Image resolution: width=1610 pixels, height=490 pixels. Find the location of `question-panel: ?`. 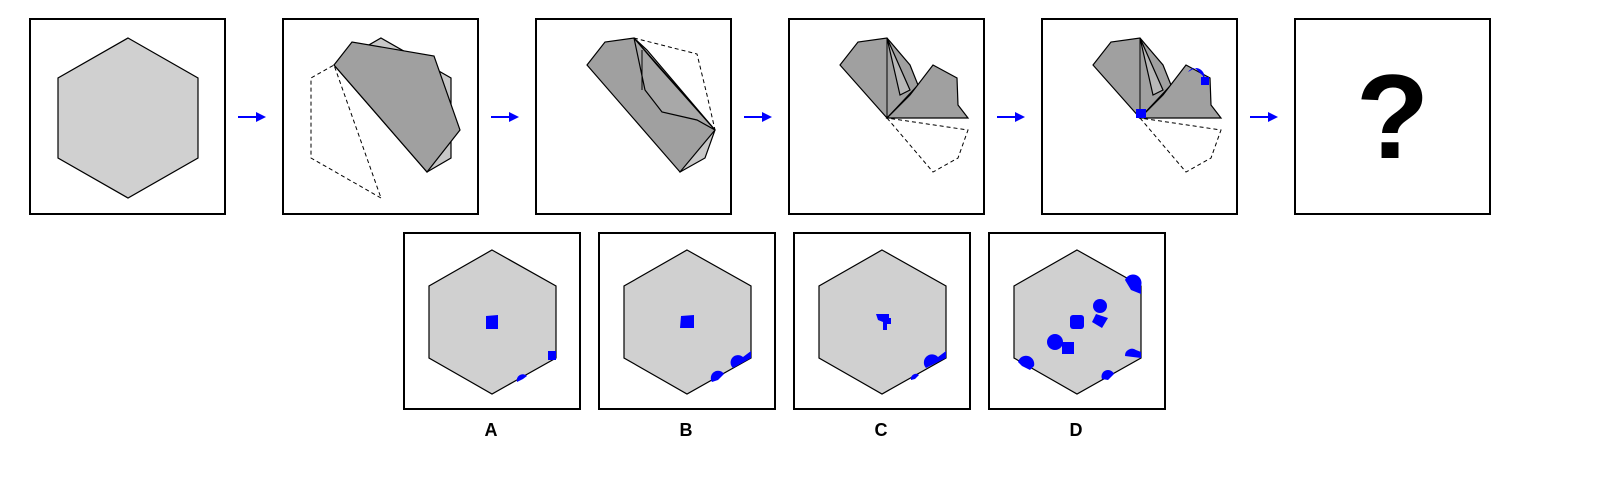

question-panel: ? is located at coordinates (1392, 116).